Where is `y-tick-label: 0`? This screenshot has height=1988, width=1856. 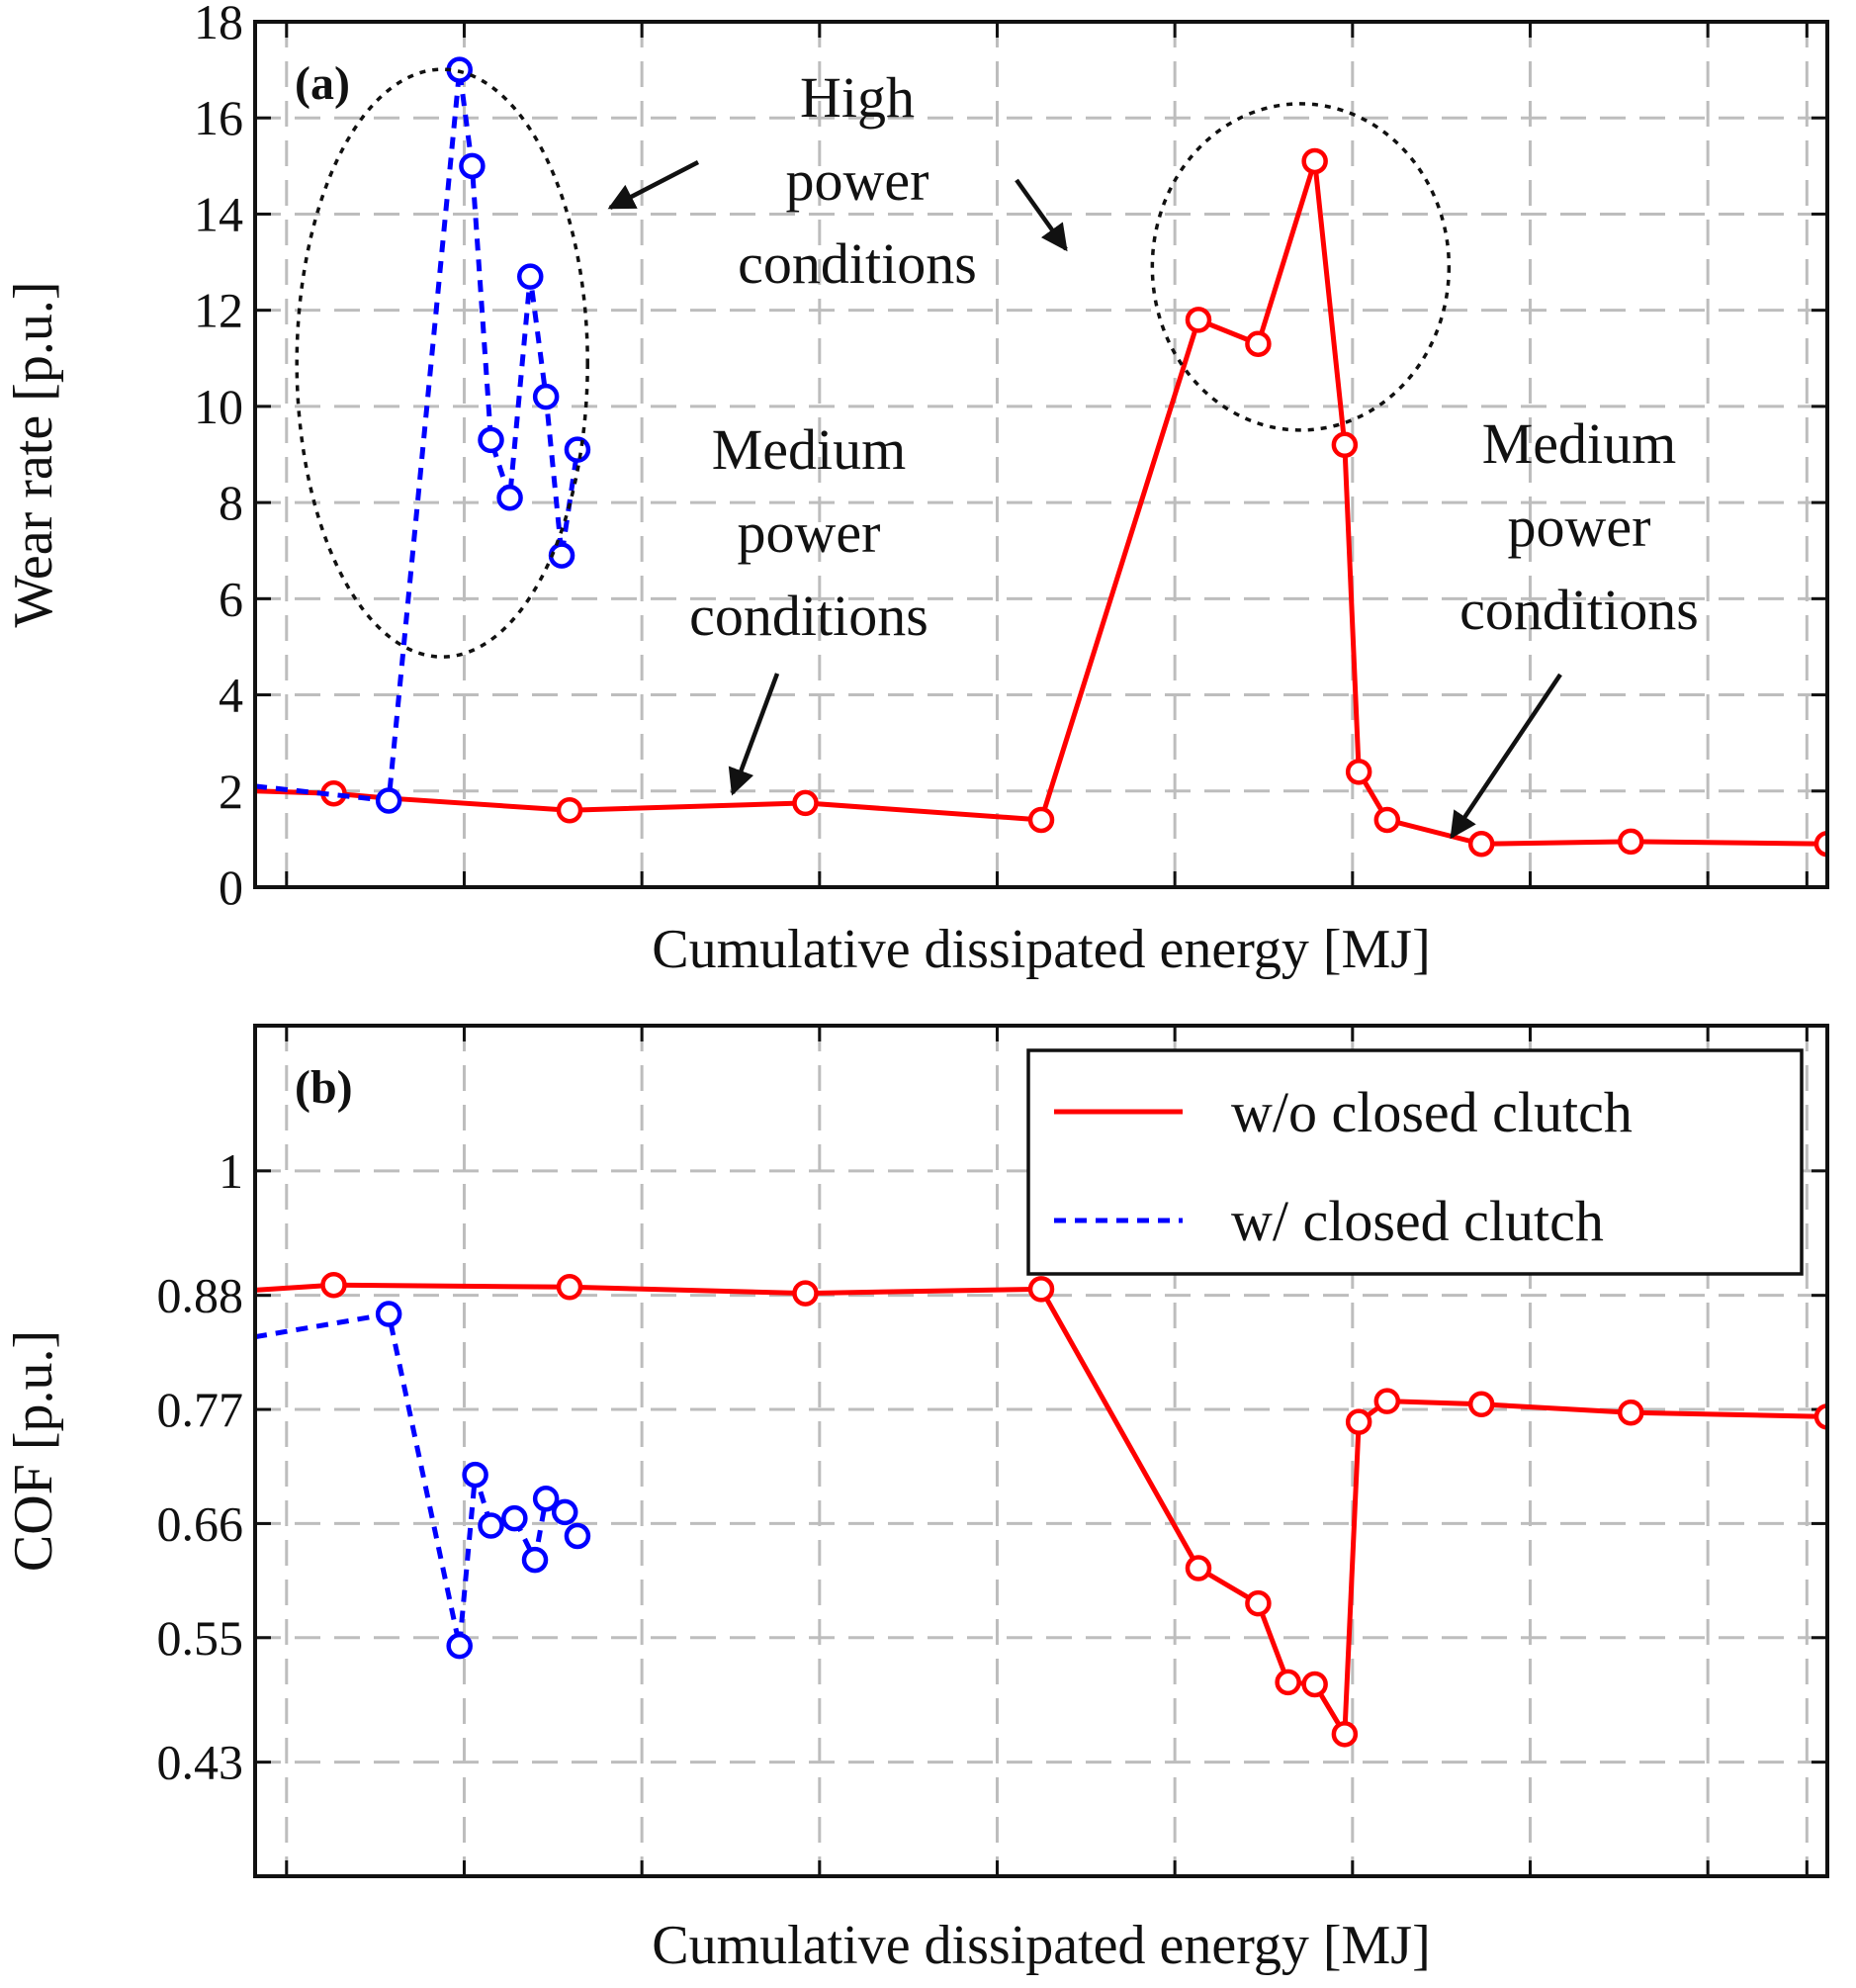 y-tick-label: 0 is located at coordinates (231, 887).